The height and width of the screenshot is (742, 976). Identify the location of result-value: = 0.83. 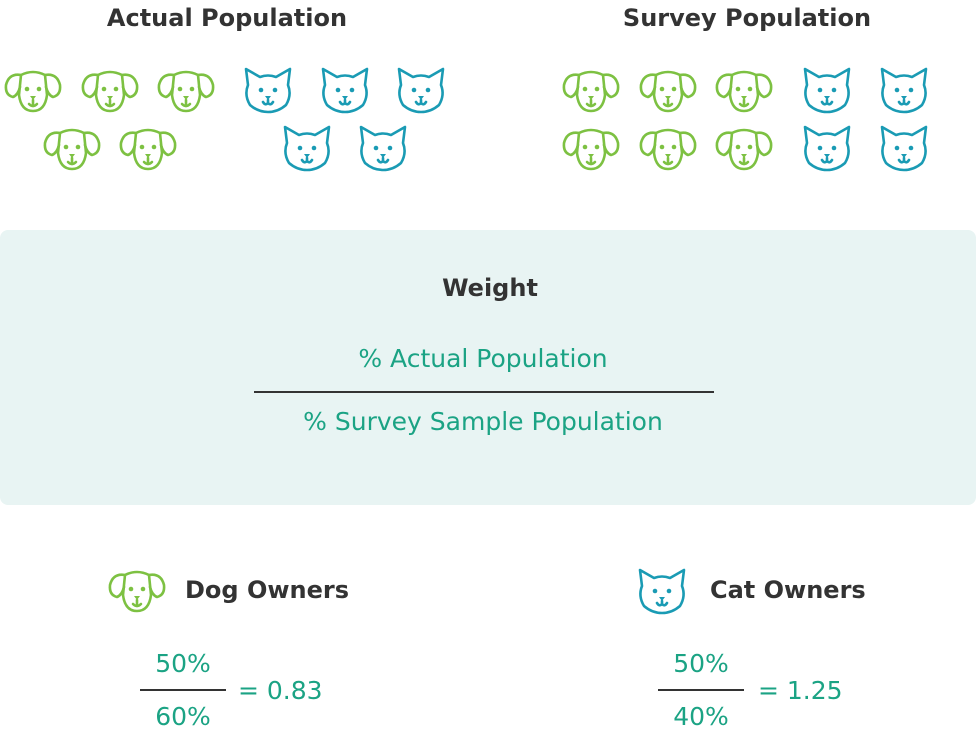
(280, 690).